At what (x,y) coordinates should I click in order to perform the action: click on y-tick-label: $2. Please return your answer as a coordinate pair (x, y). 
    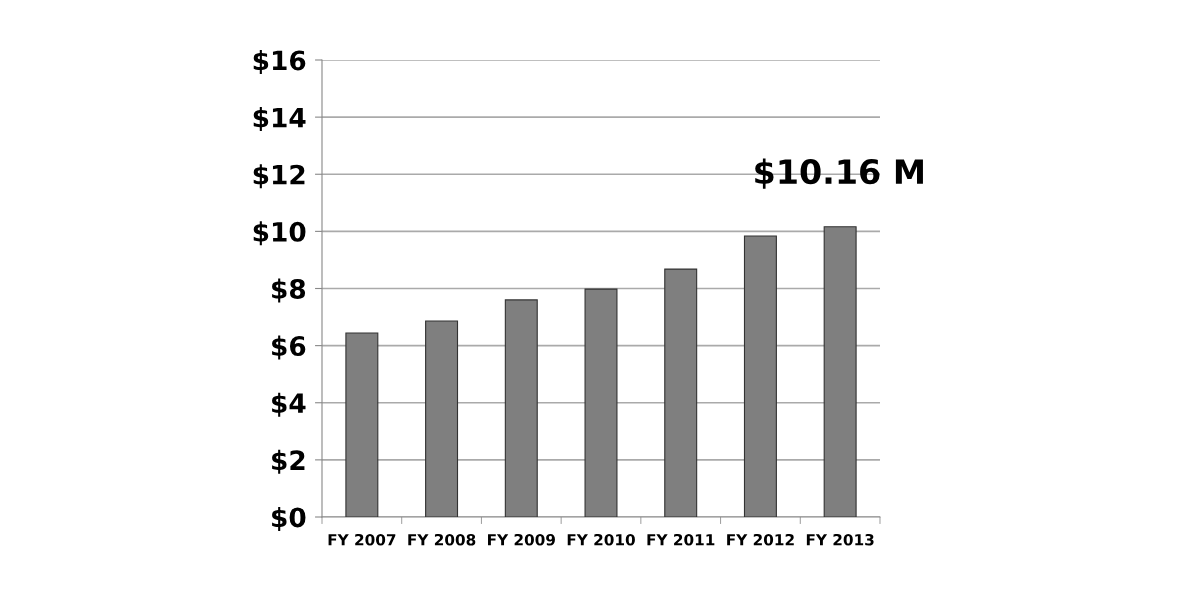
    Looking at the image, I should click on (288, 461).